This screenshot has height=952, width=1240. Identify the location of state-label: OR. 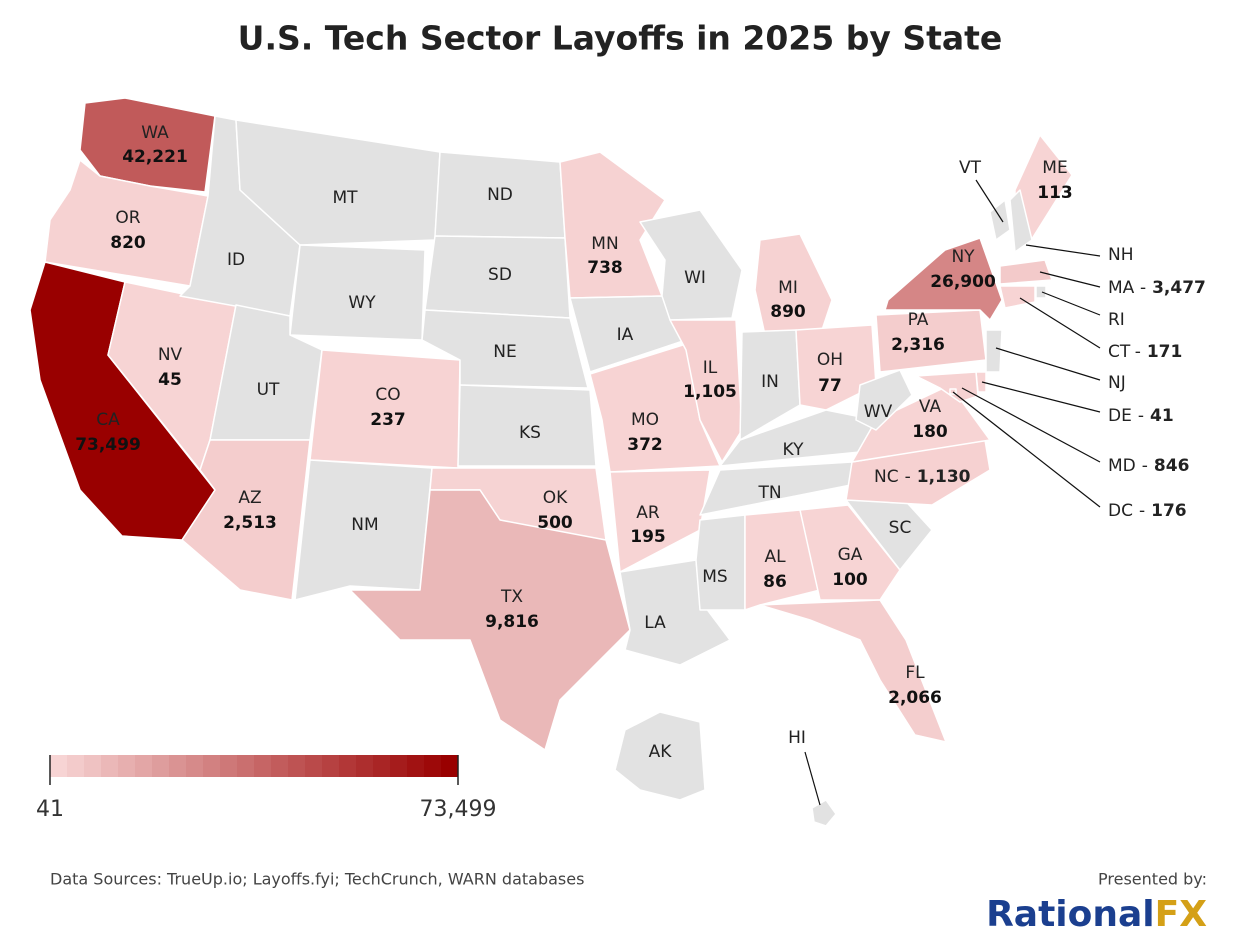
(127, 218).